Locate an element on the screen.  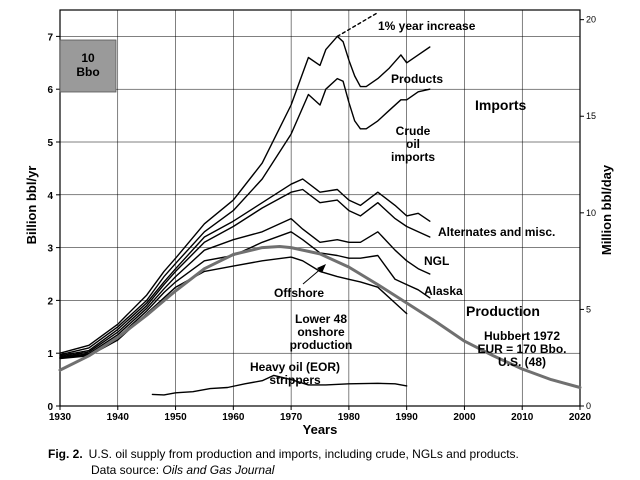
label-hubbert-3: U.S. (48) is located at coordinates (522, 362).